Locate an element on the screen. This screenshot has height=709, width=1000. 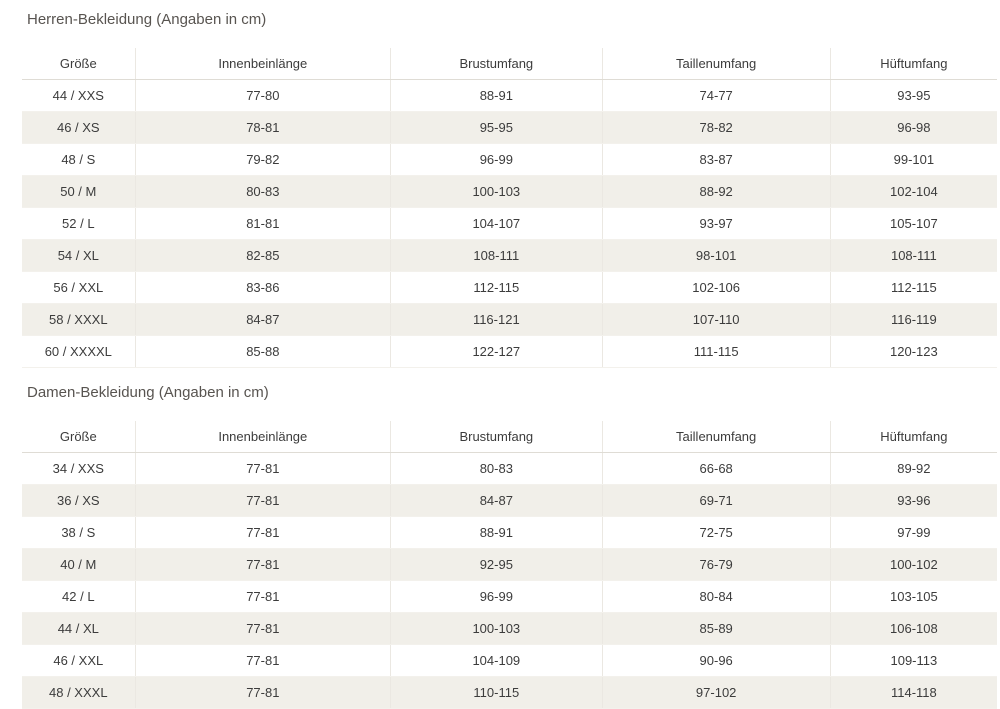
measurement-cell: 107-110 is located at coordinates (716, 319).